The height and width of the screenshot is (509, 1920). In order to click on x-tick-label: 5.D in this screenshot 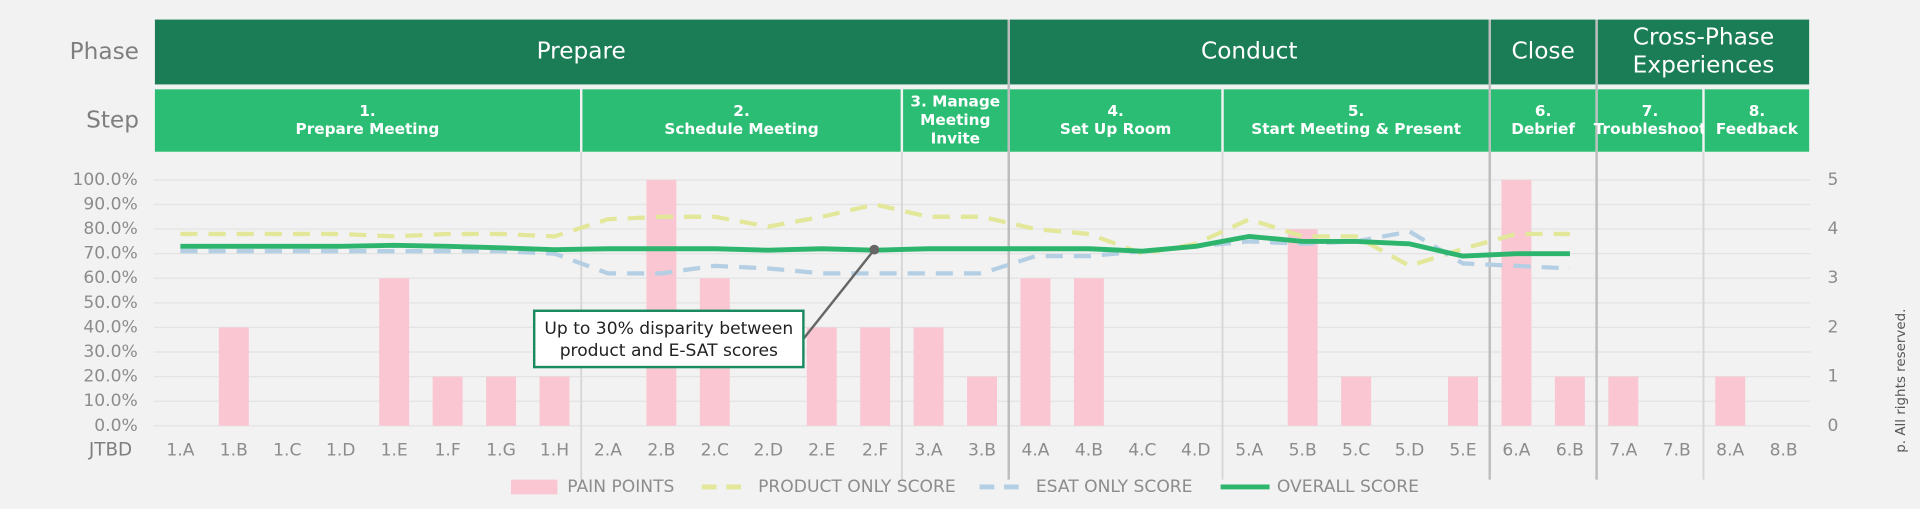, I will do `click(1410, 450)`.